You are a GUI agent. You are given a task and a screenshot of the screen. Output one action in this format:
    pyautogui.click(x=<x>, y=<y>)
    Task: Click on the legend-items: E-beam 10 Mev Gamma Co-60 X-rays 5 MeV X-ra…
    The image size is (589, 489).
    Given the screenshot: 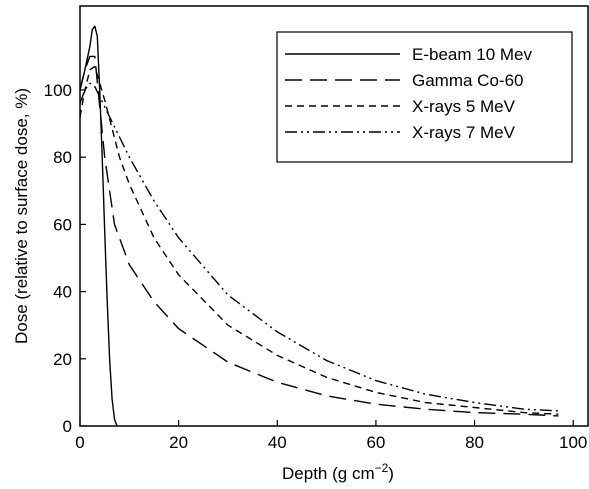 What is the action you would take?
    pyautogui.click(x=408, y=93)
    